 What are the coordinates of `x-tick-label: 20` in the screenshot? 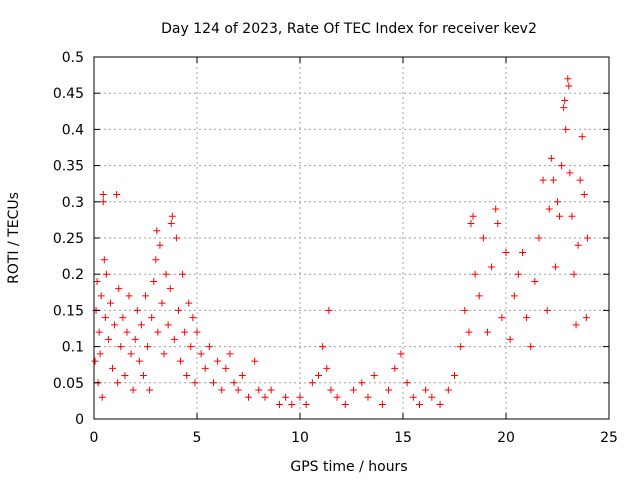 It's located at (506, 438).